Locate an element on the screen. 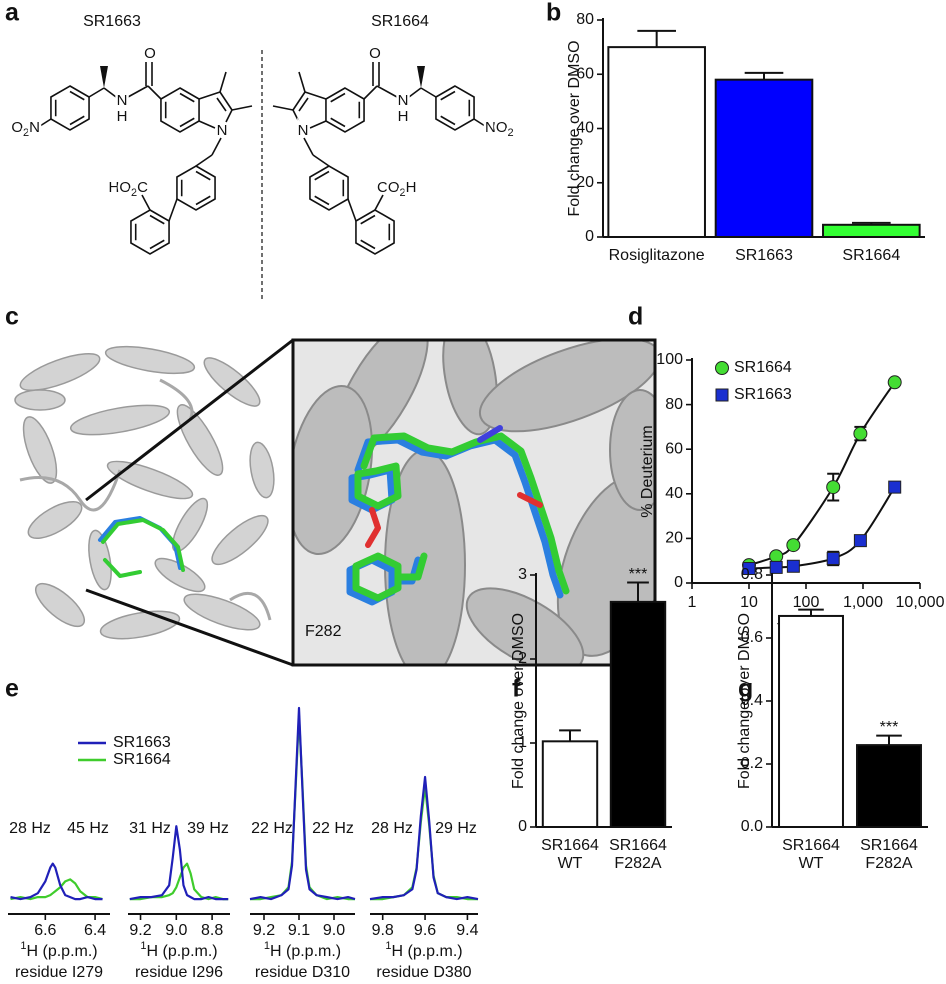 The image size is (946, 984). y-tick-label: 40 is located at coordinates (585, 128).